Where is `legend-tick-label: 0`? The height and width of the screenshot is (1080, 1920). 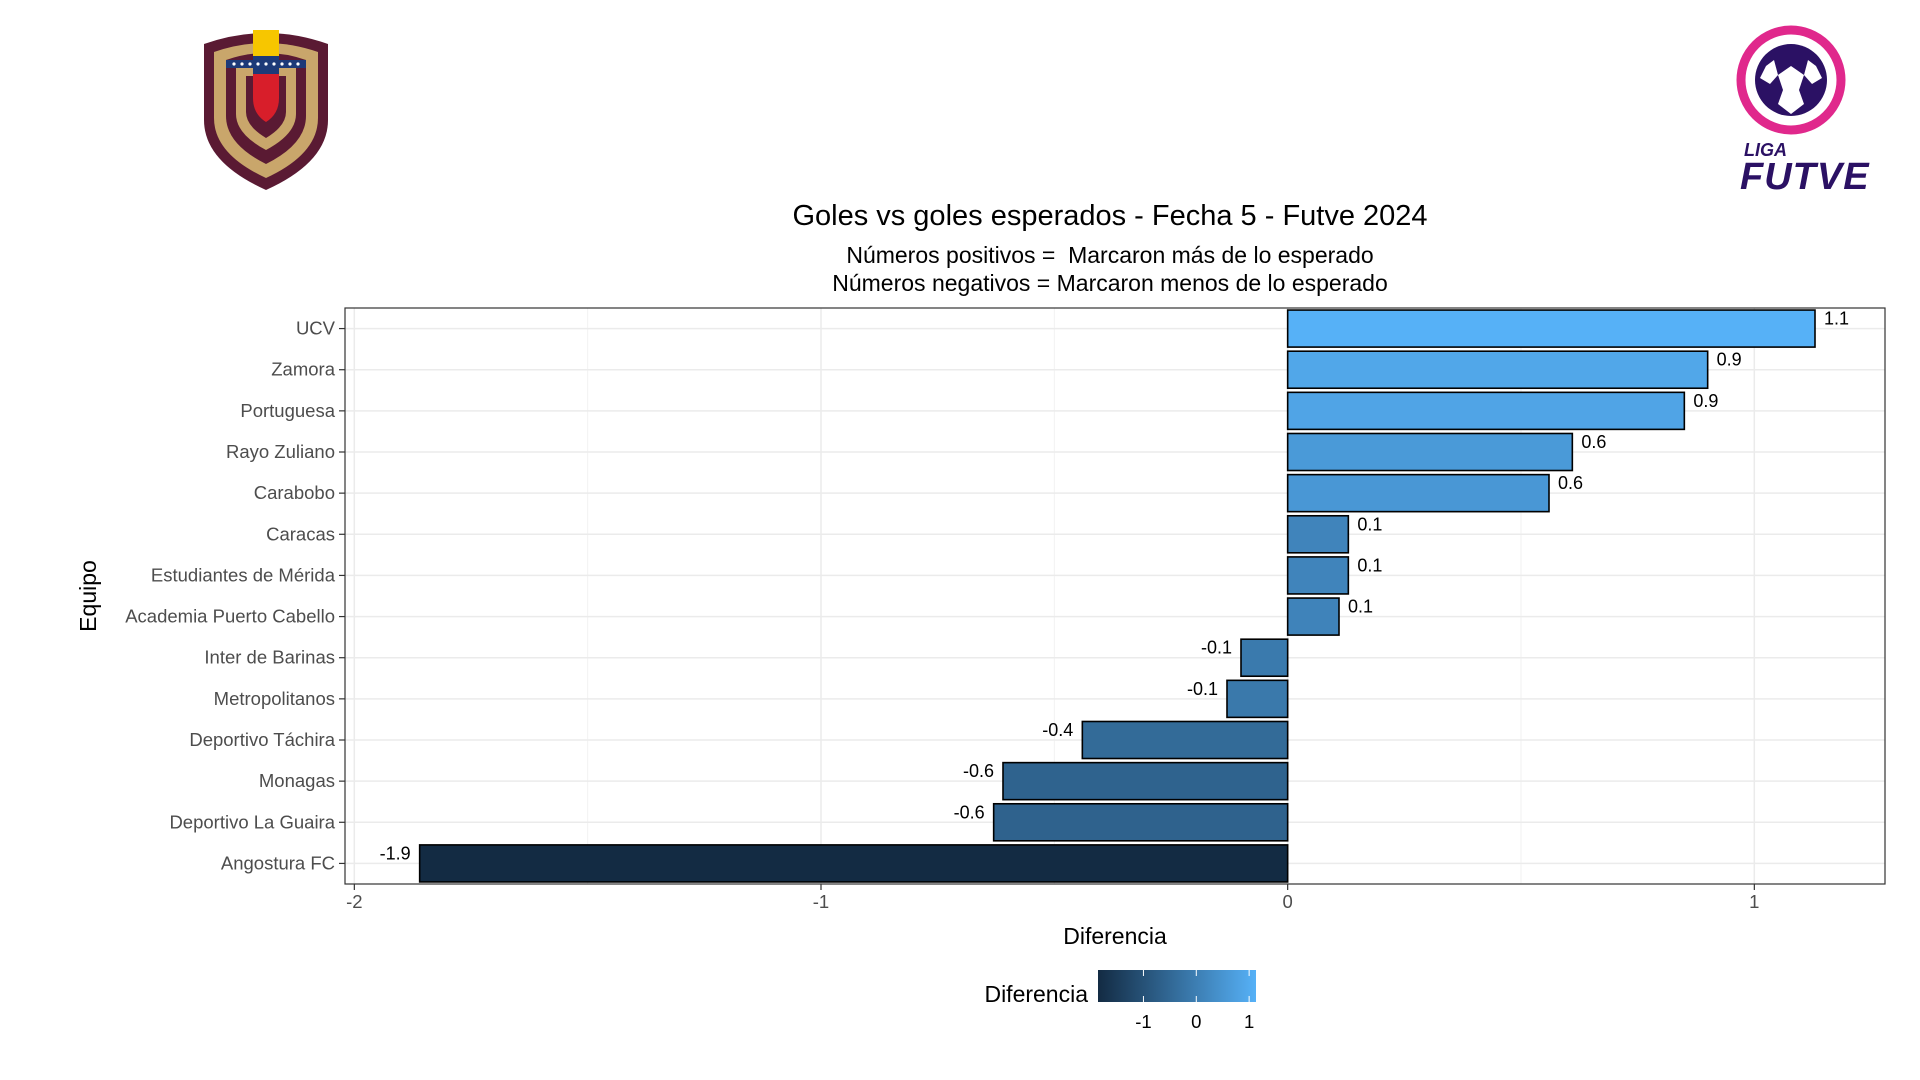 legend-tick-label: 0 is located at coordinates (1196, 1021).